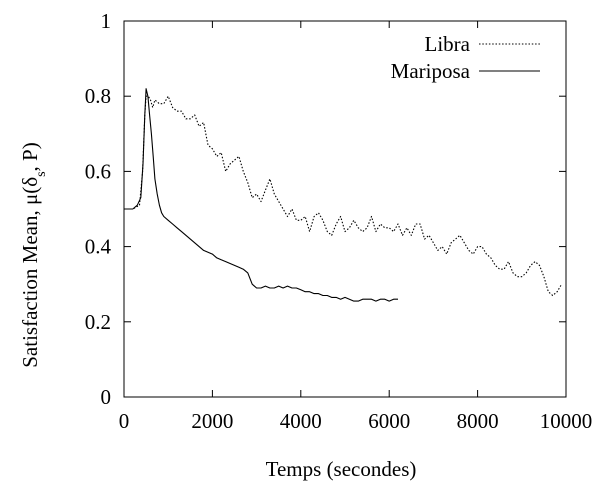 This screenshot has width=606, height=489. Describe the element at coordinates (98, 247) in the screenshot. I see `y-tick-label: 0.4` at that location.